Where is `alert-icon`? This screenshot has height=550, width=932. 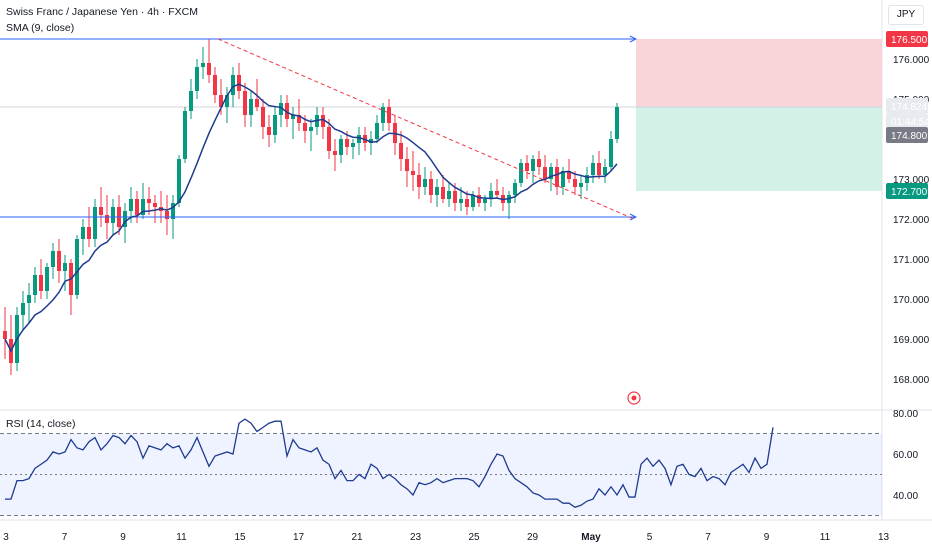 alert-icon is located at coordinates (634, 398).